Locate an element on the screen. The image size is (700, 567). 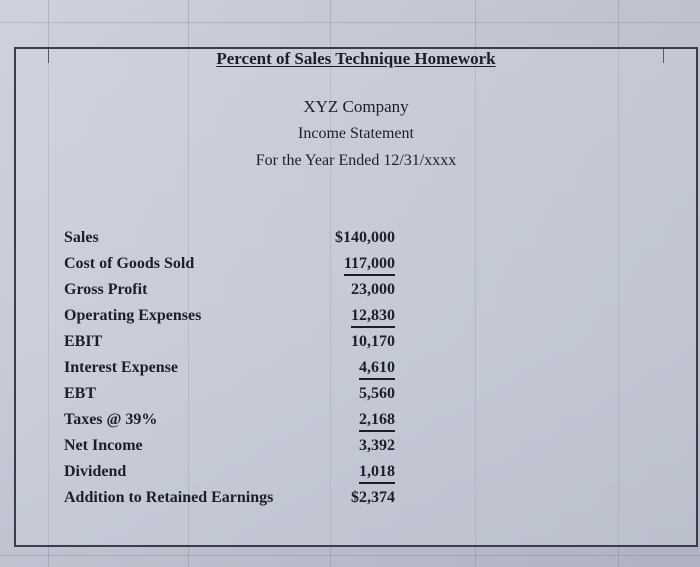
table-row: EBT 5,560 is located at coordinates (356, 398).